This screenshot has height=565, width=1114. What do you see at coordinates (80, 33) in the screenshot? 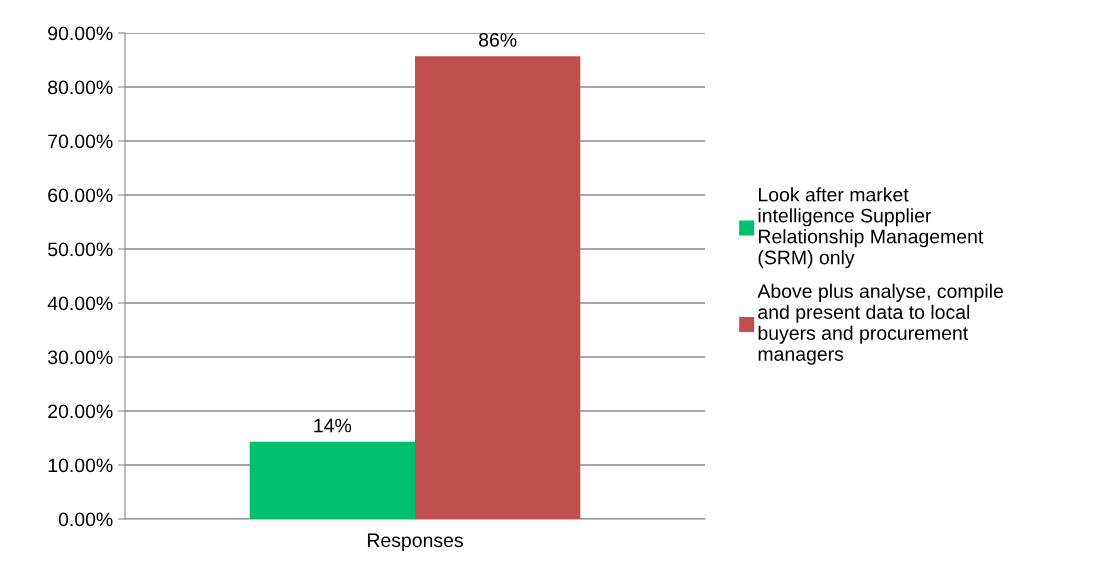
I see `y-tick-label: 90.00%` at bounding box center [80, 33].